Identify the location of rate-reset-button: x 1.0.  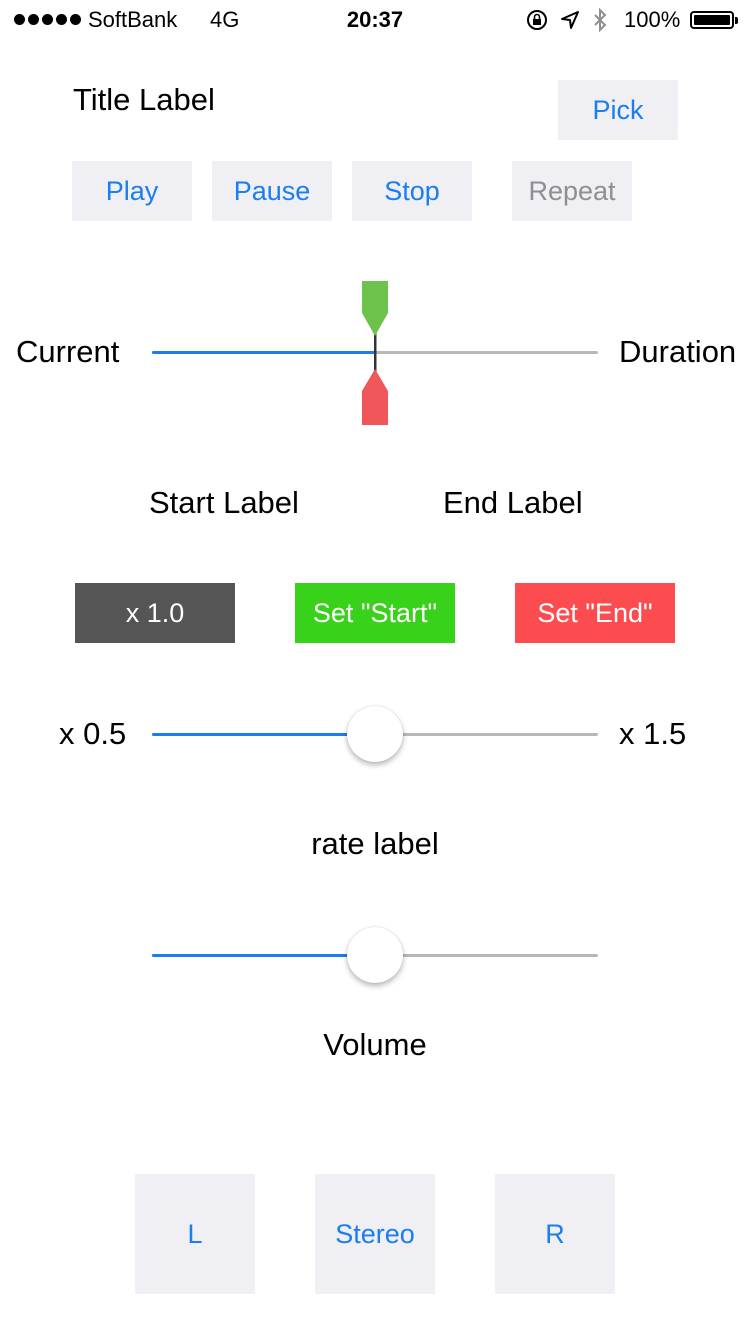
(155, 613).